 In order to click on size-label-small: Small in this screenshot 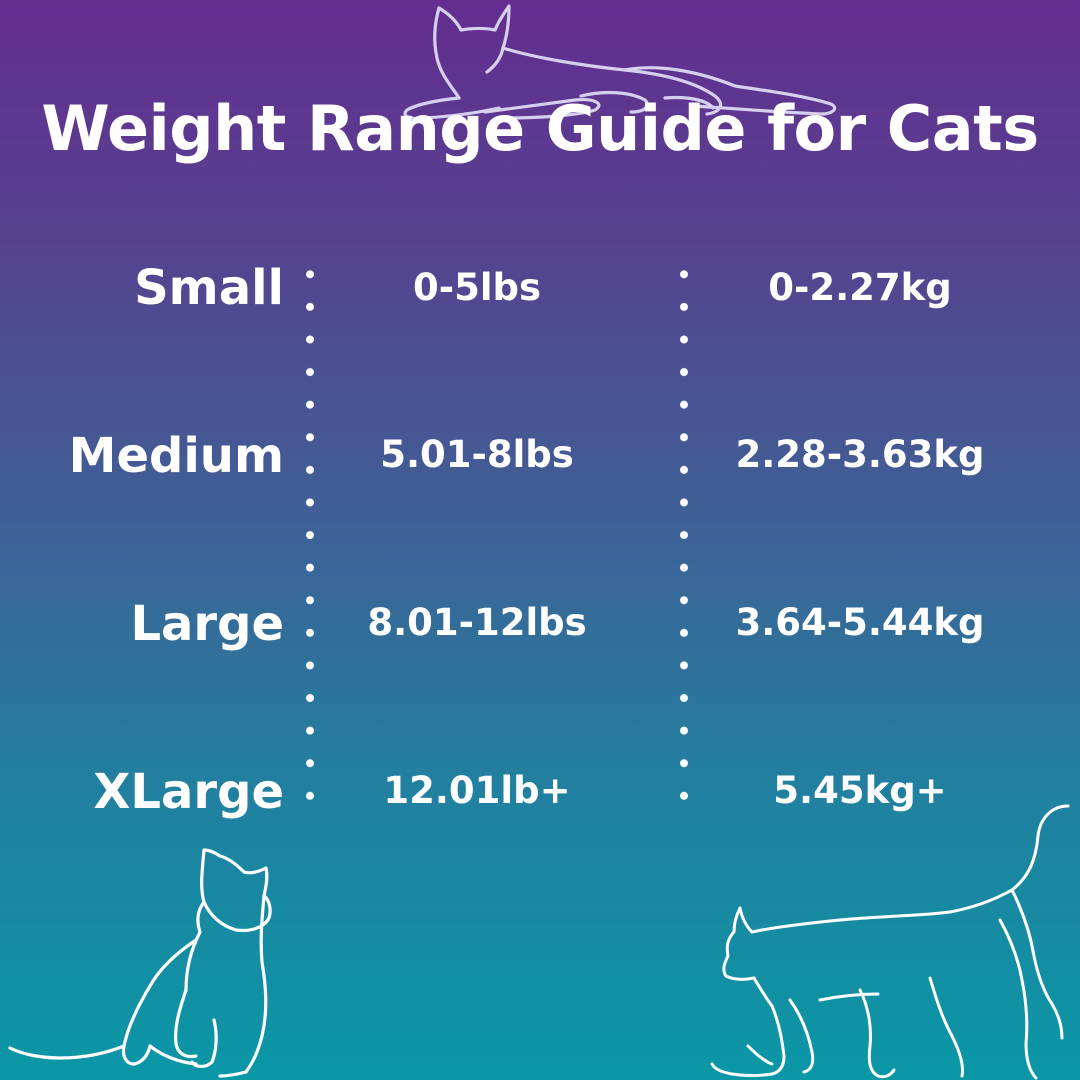, I will do `click(209, 288)`.